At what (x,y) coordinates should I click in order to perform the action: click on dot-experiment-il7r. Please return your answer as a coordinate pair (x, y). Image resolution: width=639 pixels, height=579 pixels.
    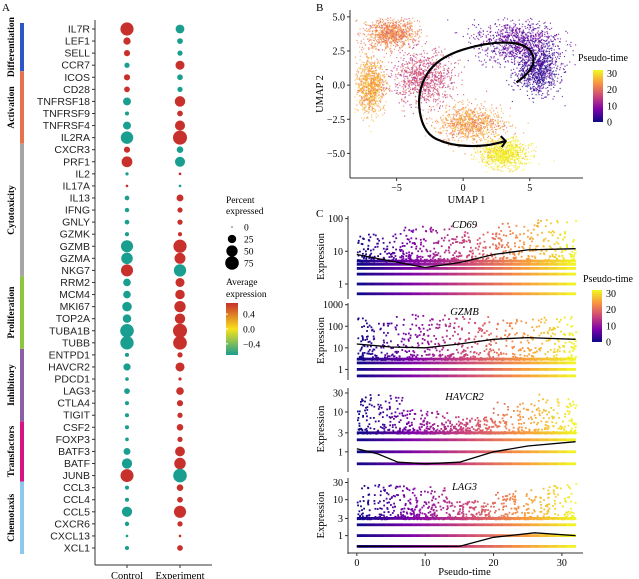
    Looking at the image, I should click on (180, 29).